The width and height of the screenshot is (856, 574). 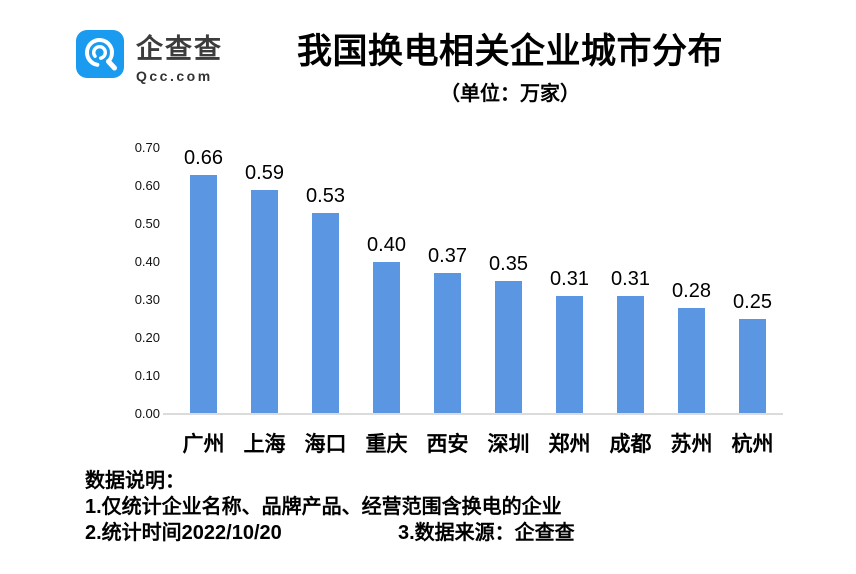 I want to click on y-tick-label: 0.60, so click(x=147, y=185).